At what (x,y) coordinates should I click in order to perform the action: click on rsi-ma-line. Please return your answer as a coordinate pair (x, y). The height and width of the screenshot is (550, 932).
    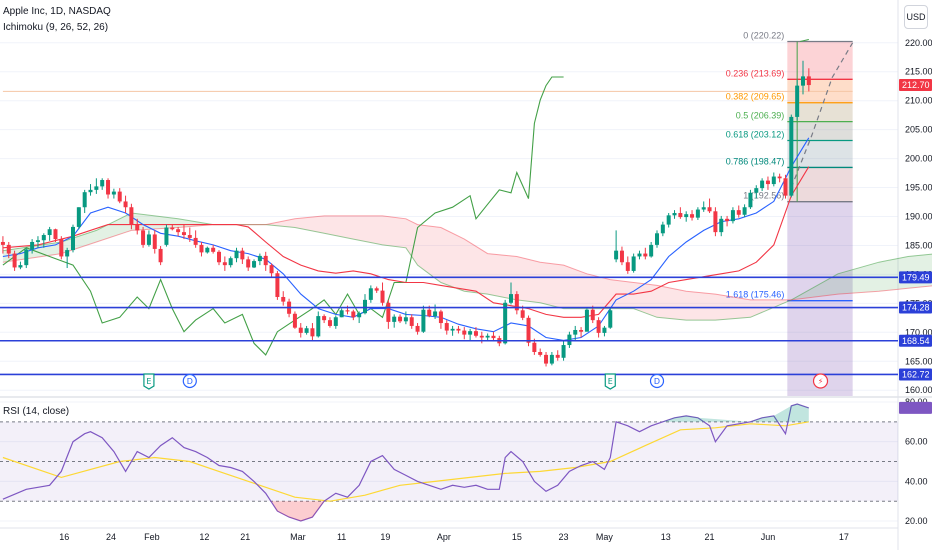
    Looking at the image, I should click on (405, 461).